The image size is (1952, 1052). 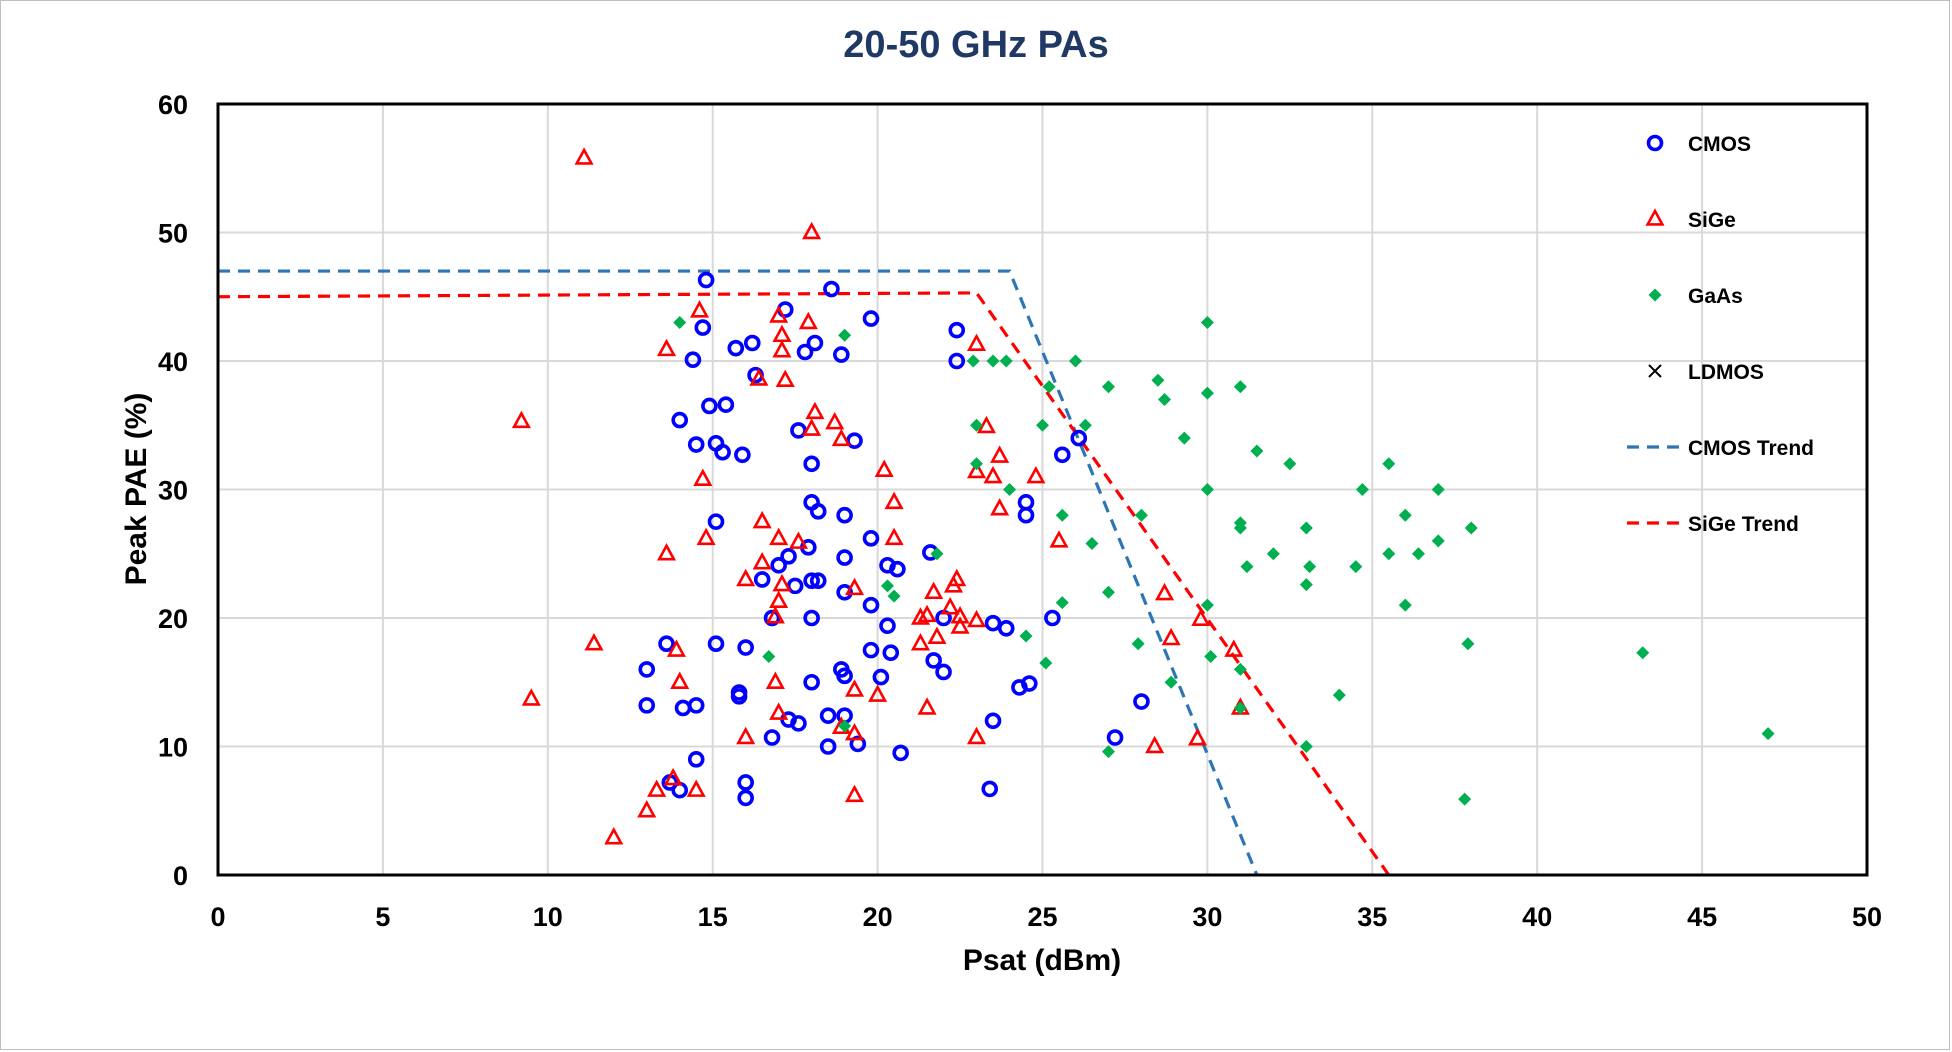 I want to click on x-tick-label: 50, so click(x=1867, y=917).